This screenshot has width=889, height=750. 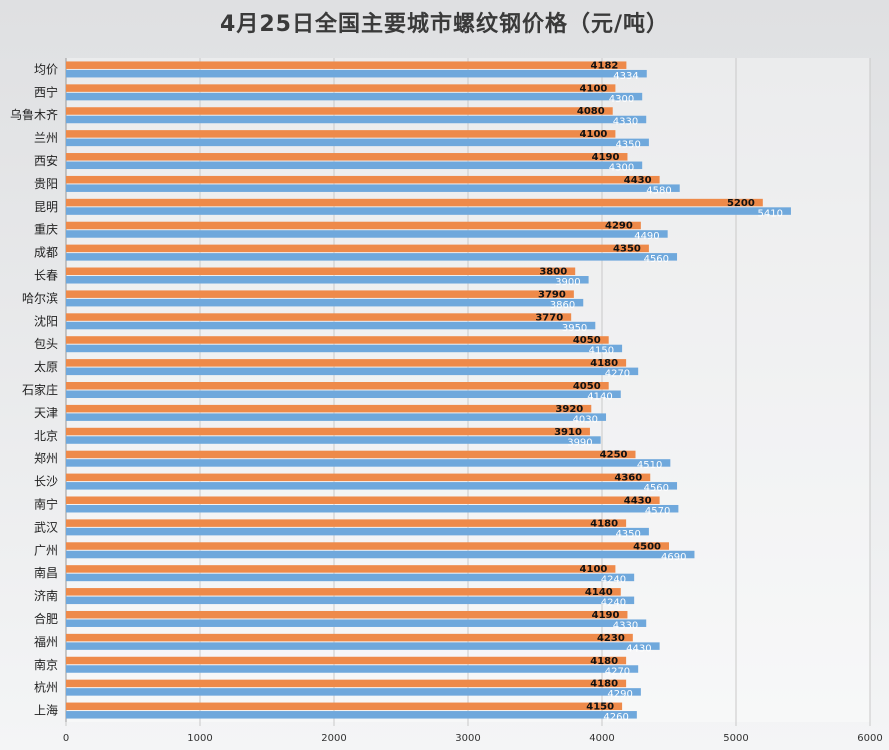 What do you see at coordinates (625, 122) in the screenshot?
I see `data-label-series-2: 4330` at bounding box center [625, 122].